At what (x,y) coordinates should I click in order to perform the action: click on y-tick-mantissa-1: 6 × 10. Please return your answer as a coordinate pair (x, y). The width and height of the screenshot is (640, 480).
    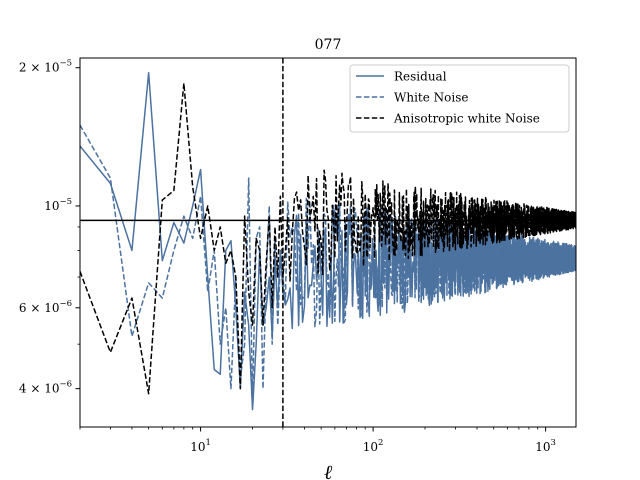
    Looking at the image, I should click on (39, 308).